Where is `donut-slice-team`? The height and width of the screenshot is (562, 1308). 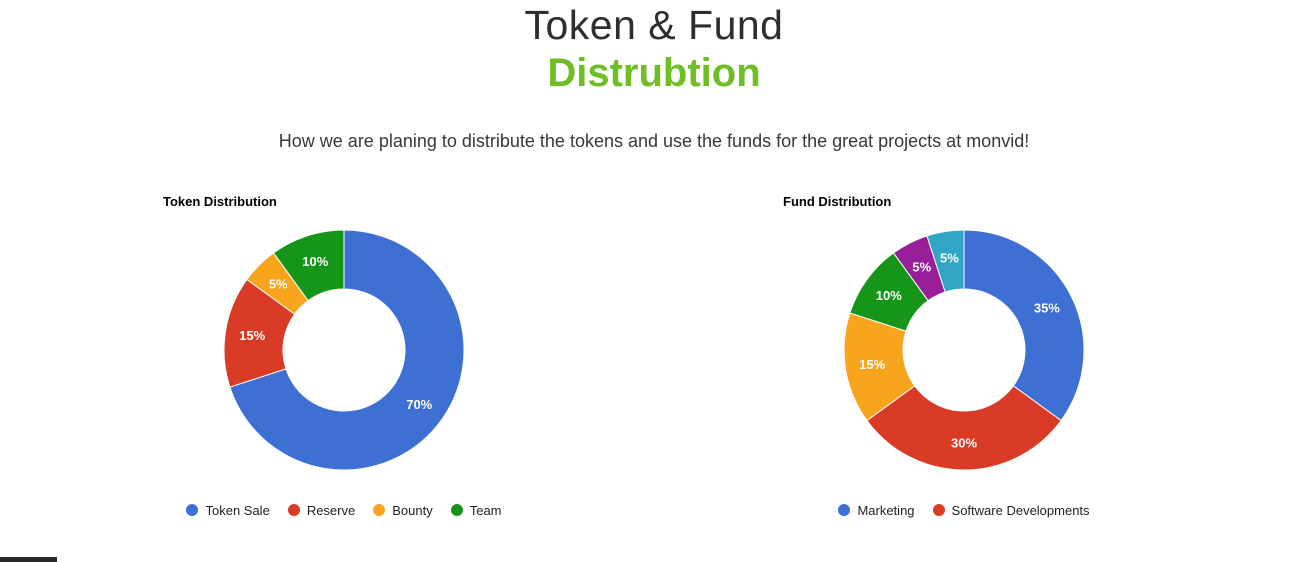
donut-slice-team is located at coordinates (308, 265).